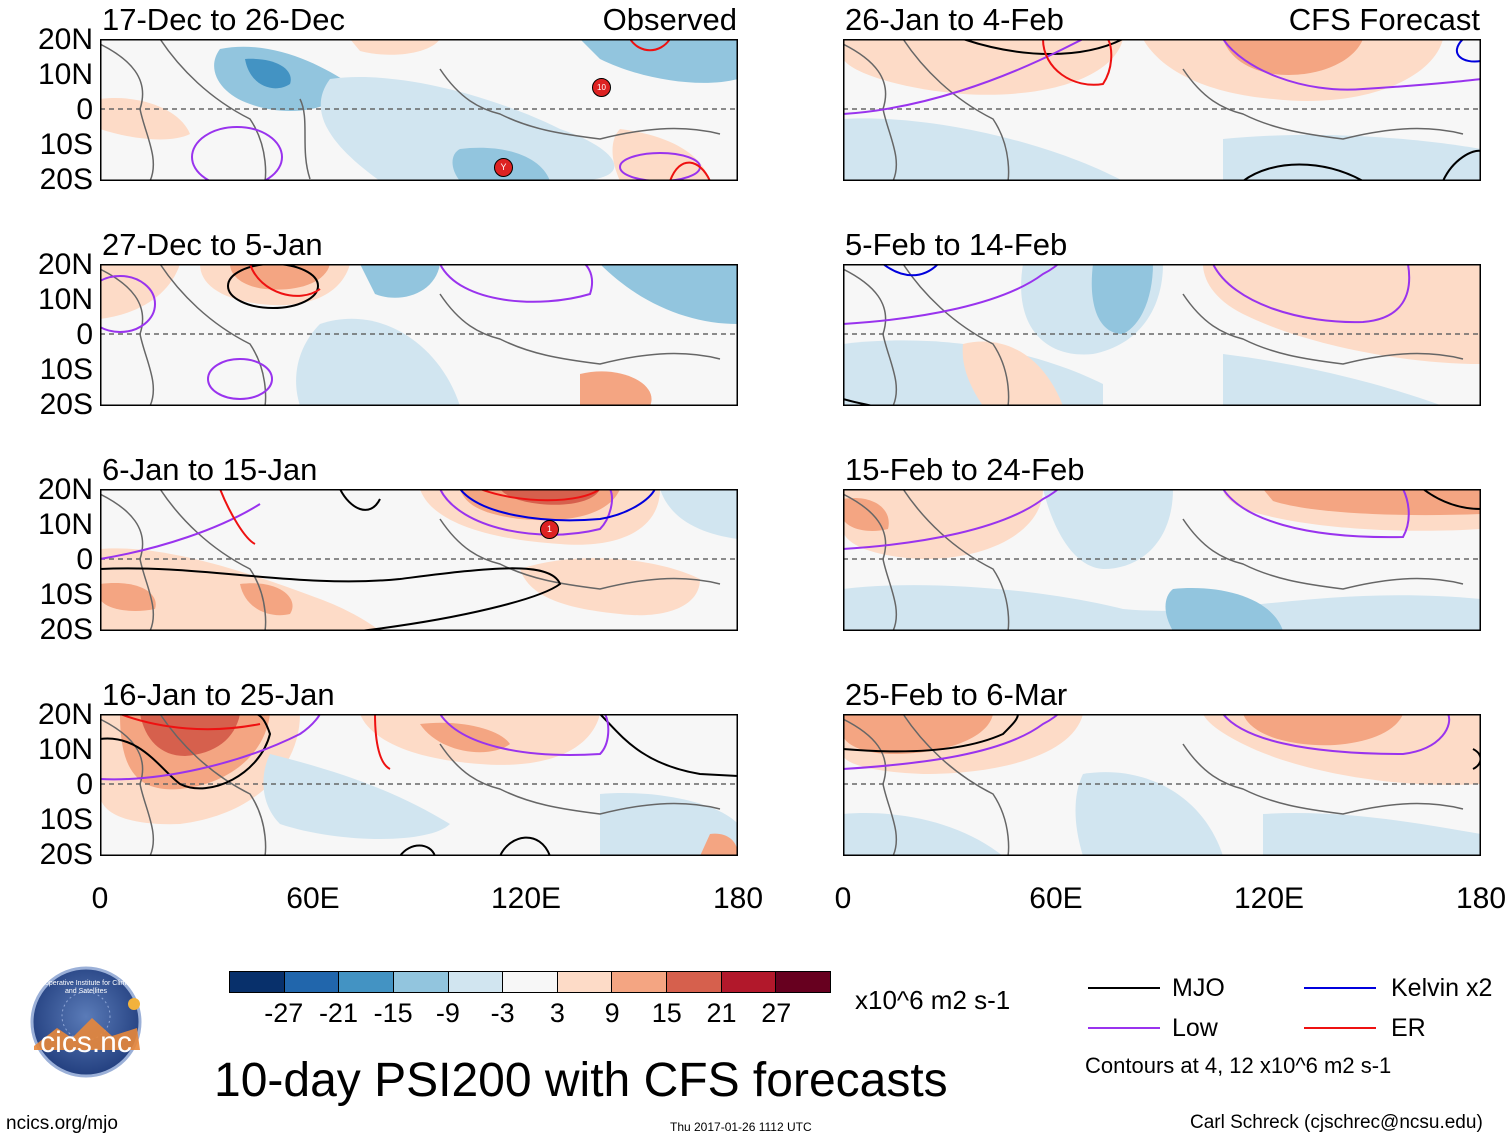 The width and height of the screenshot is (1510, 1142). I want to click on panel-title-8: 25-Feb to 6-Mar, so click(956, 694).